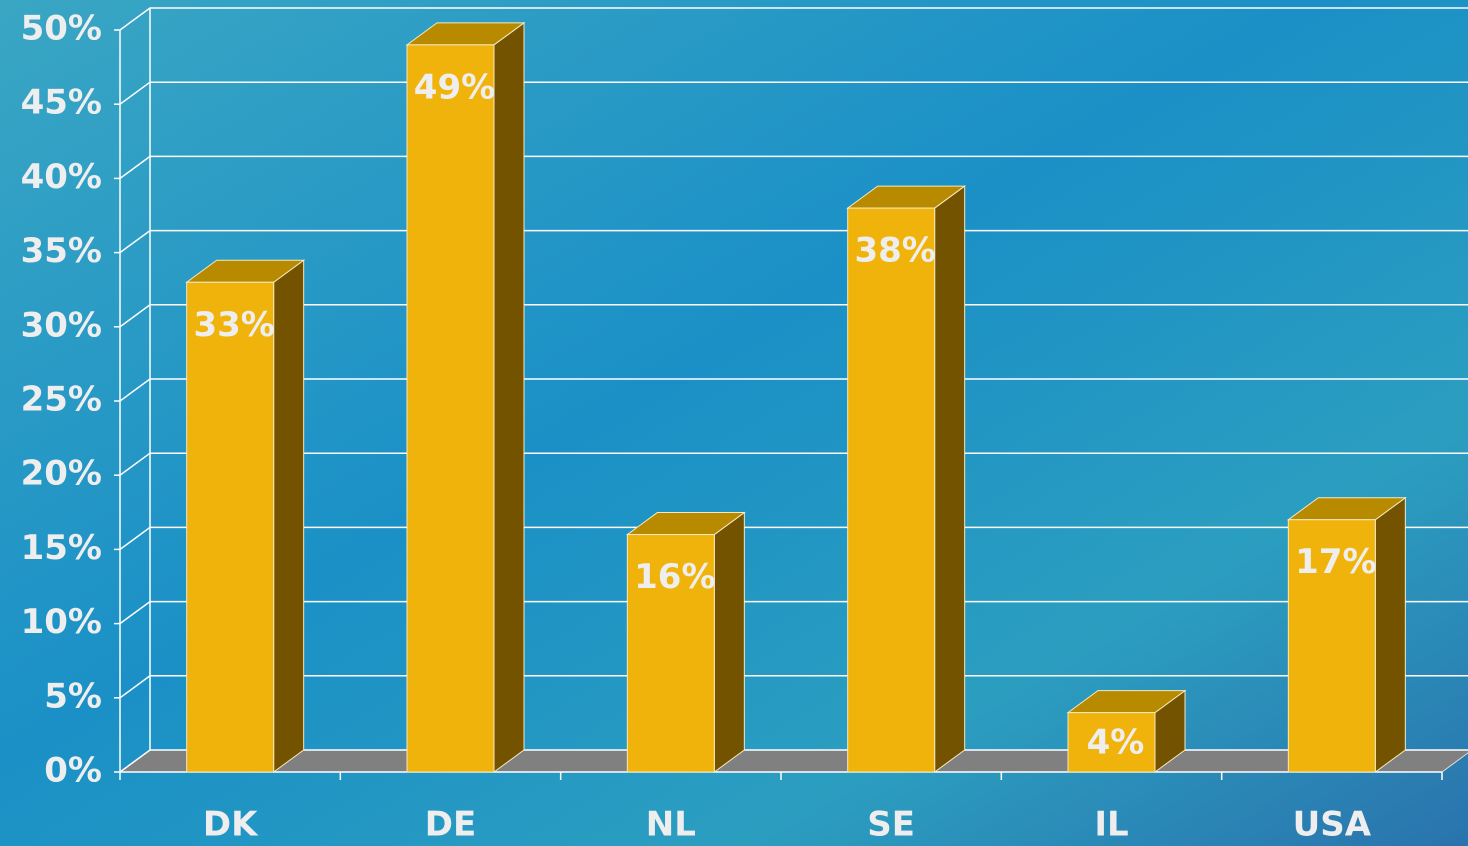 This screenshot has height=846, width=1468. I want to click on data-label: 4%, so click(1116, 743).